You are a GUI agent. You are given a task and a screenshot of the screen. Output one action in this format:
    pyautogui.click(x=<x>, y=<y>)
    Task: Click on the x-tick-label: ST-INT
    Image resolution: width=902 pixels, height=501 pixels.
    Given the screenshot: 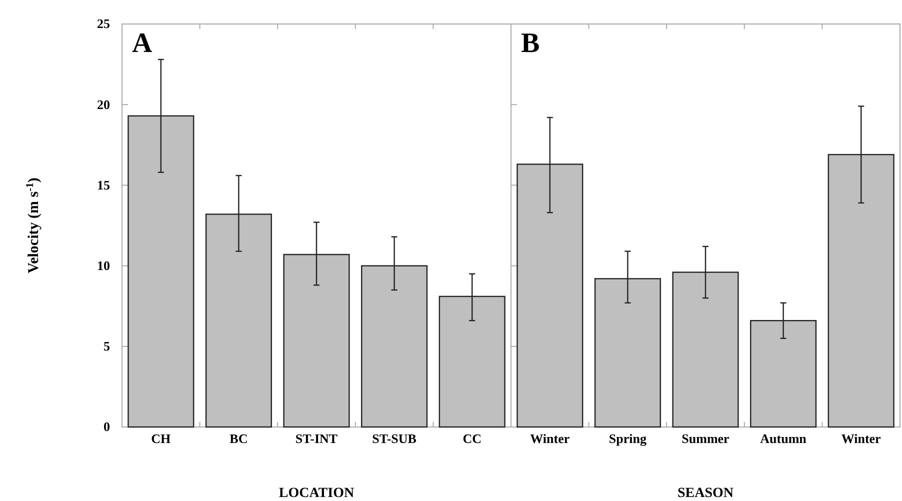 What is the action you would take?
    pyautogui.click(x=316, y=438)
    